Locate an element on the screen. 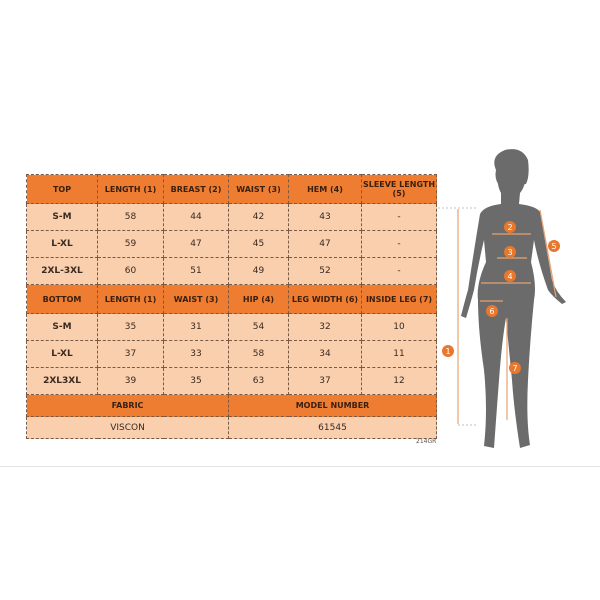 Image resolution: width=600 pixels, height=600 pixels. header-cell: HIP (4) is located at coordinates (258, 299).